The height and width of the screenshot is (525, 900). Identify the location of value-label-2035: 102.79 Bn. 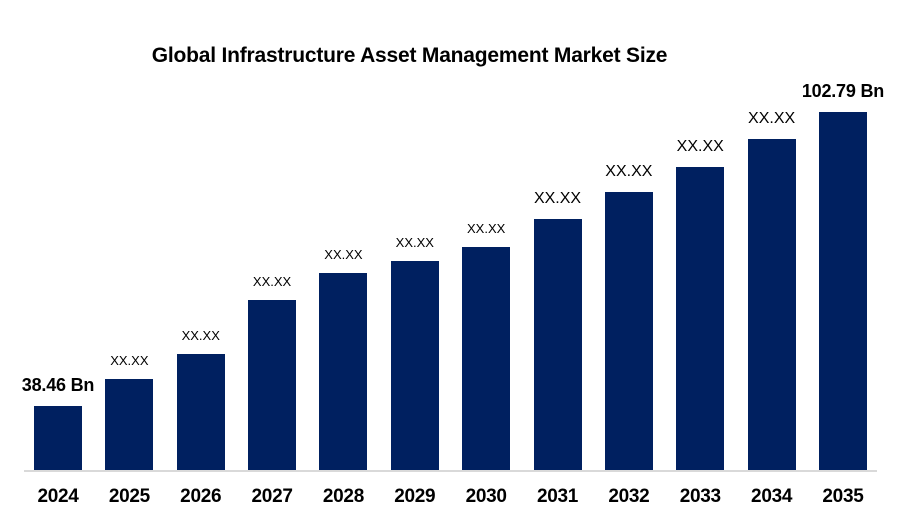
(843, 91).